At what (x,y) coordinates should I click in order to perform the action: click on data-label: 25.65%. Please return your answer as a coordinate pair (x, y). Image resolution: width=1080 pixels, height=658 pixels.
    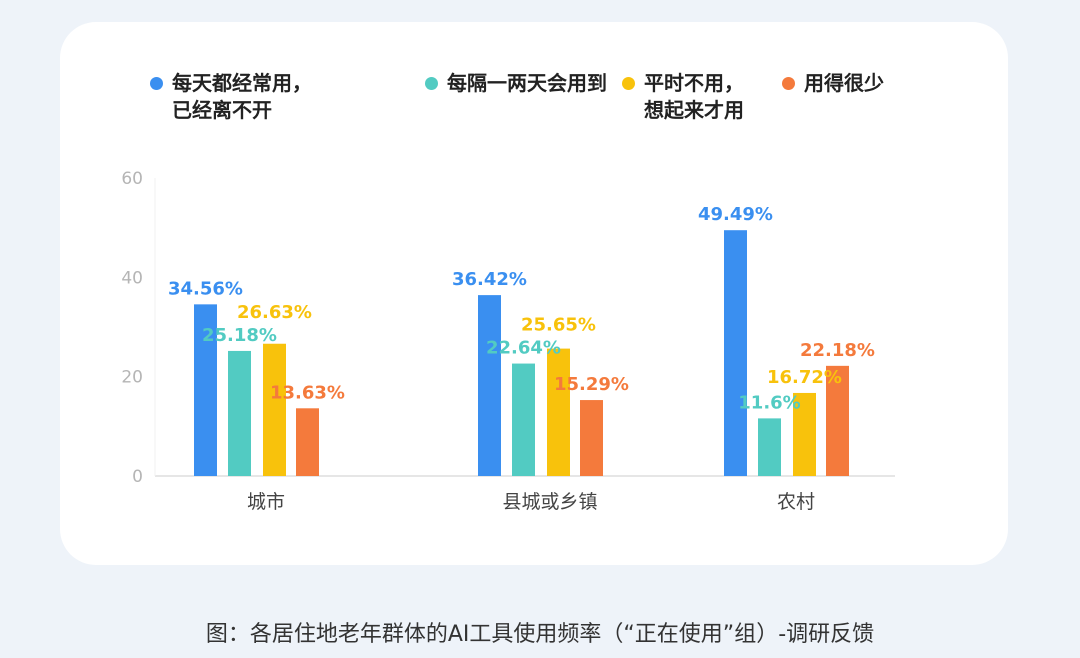
    Looking at the image, I should click on (558, 325).